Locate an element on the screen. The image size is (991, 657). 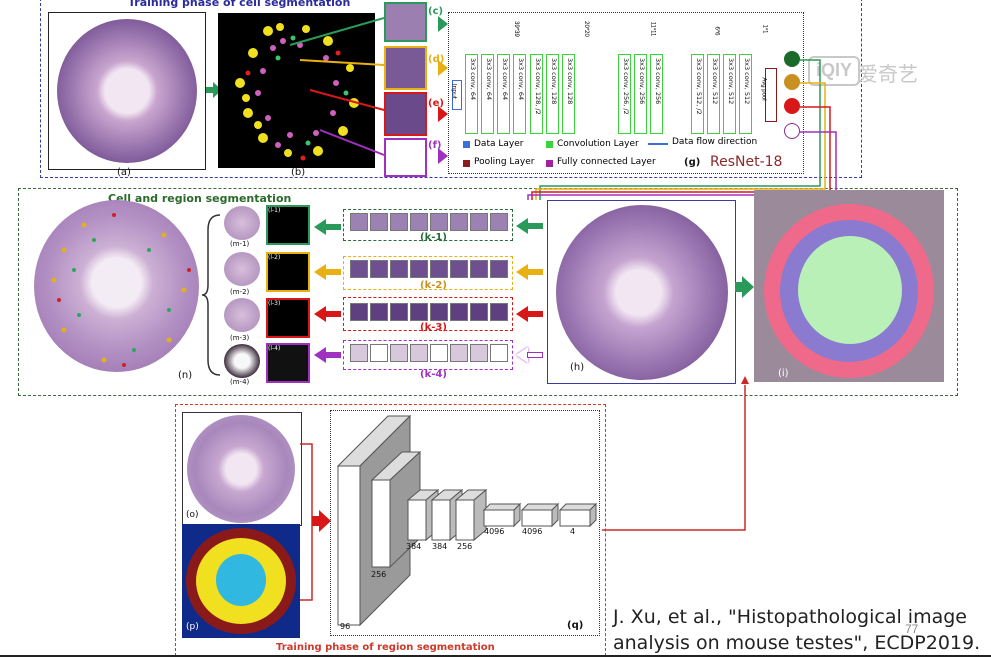
legend-conv-swatch is located at coordinates (549, 144).